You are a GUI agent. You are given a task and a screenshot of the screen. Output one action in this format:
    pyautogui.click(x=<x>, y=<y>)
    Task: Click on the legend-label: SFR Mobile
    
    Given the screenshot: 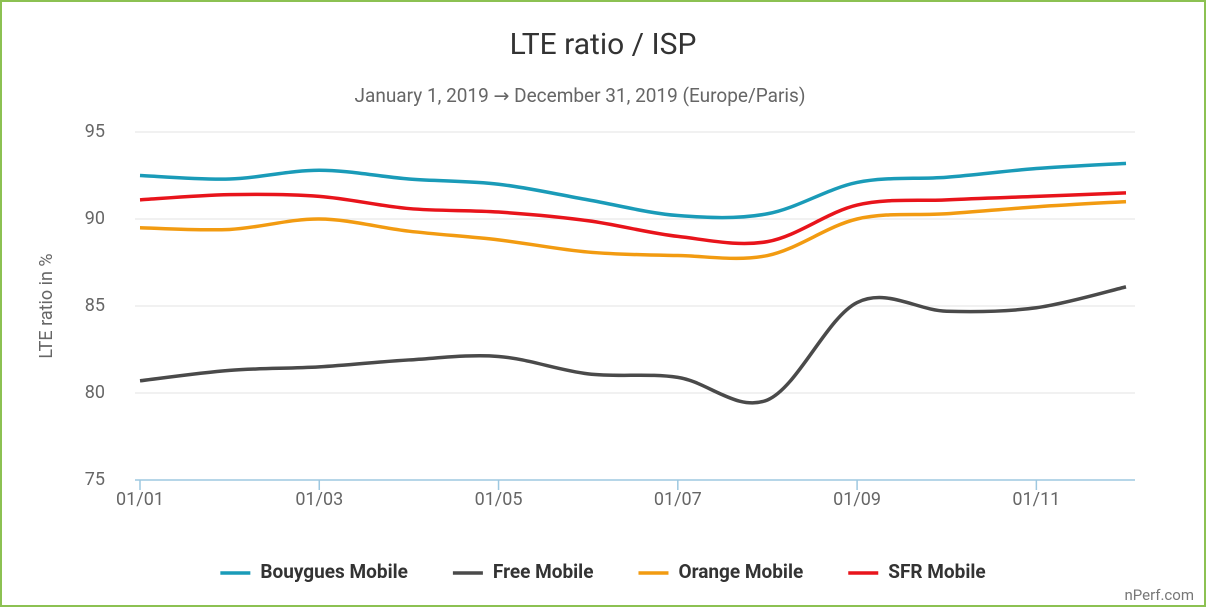 What is the action you would take?
    pyautogui.click(x=936, y=571)
    